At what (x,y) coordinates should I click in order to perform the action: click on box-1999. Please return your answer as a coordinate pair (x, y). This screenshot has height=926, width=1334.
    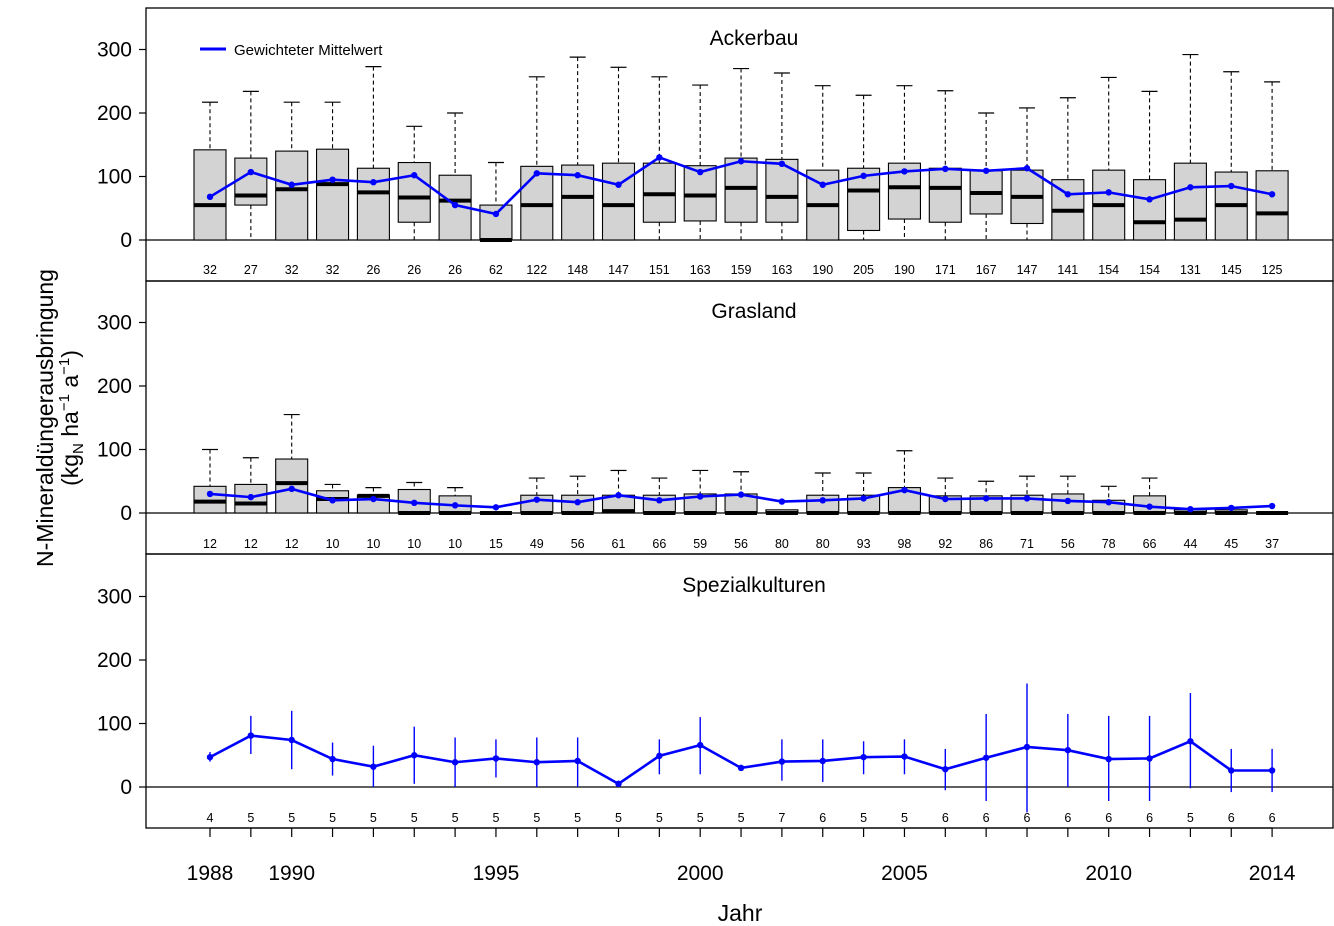
    Looking at the image, I should click on (659, 496).